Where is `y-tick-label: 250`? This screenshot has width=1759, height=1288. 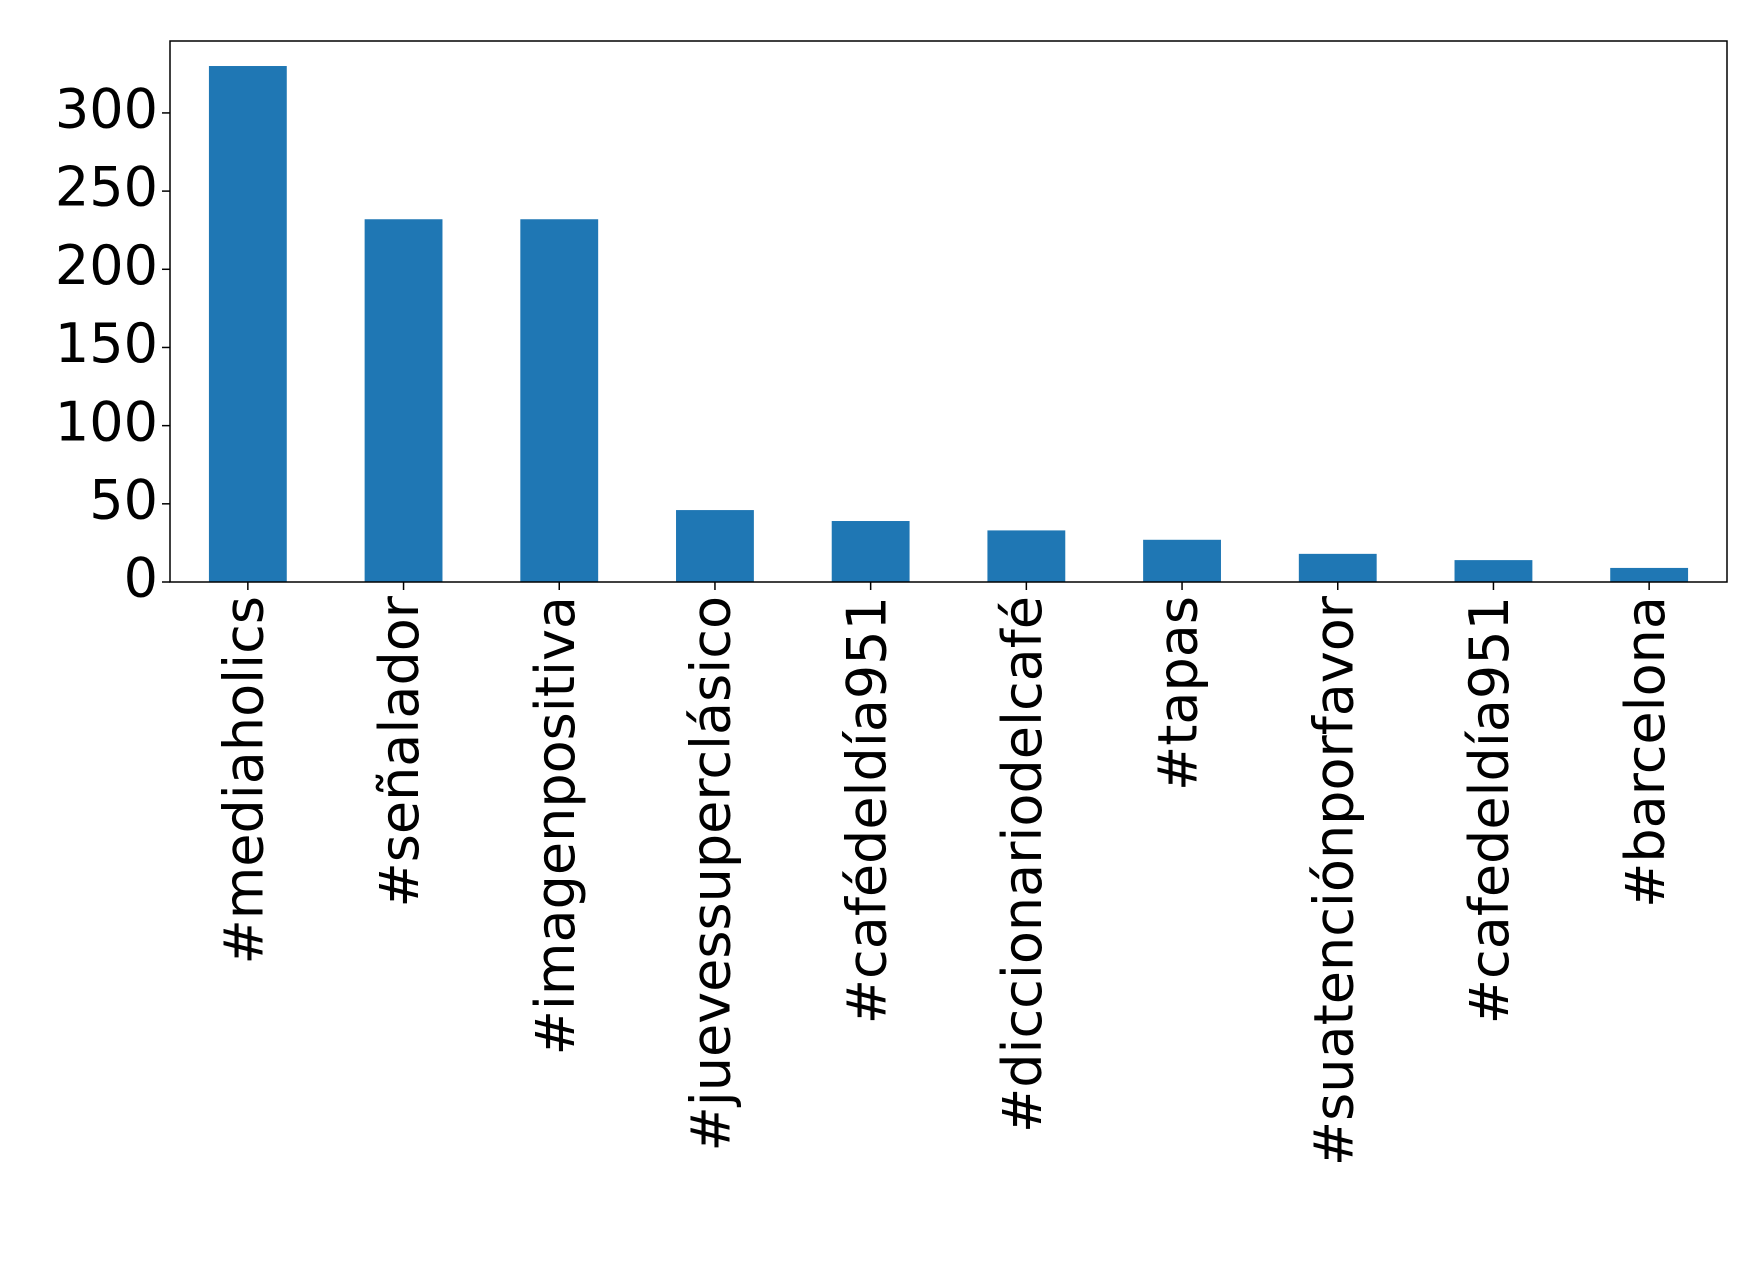 y-tick-label: 250 is located at coordinates (106, 187).